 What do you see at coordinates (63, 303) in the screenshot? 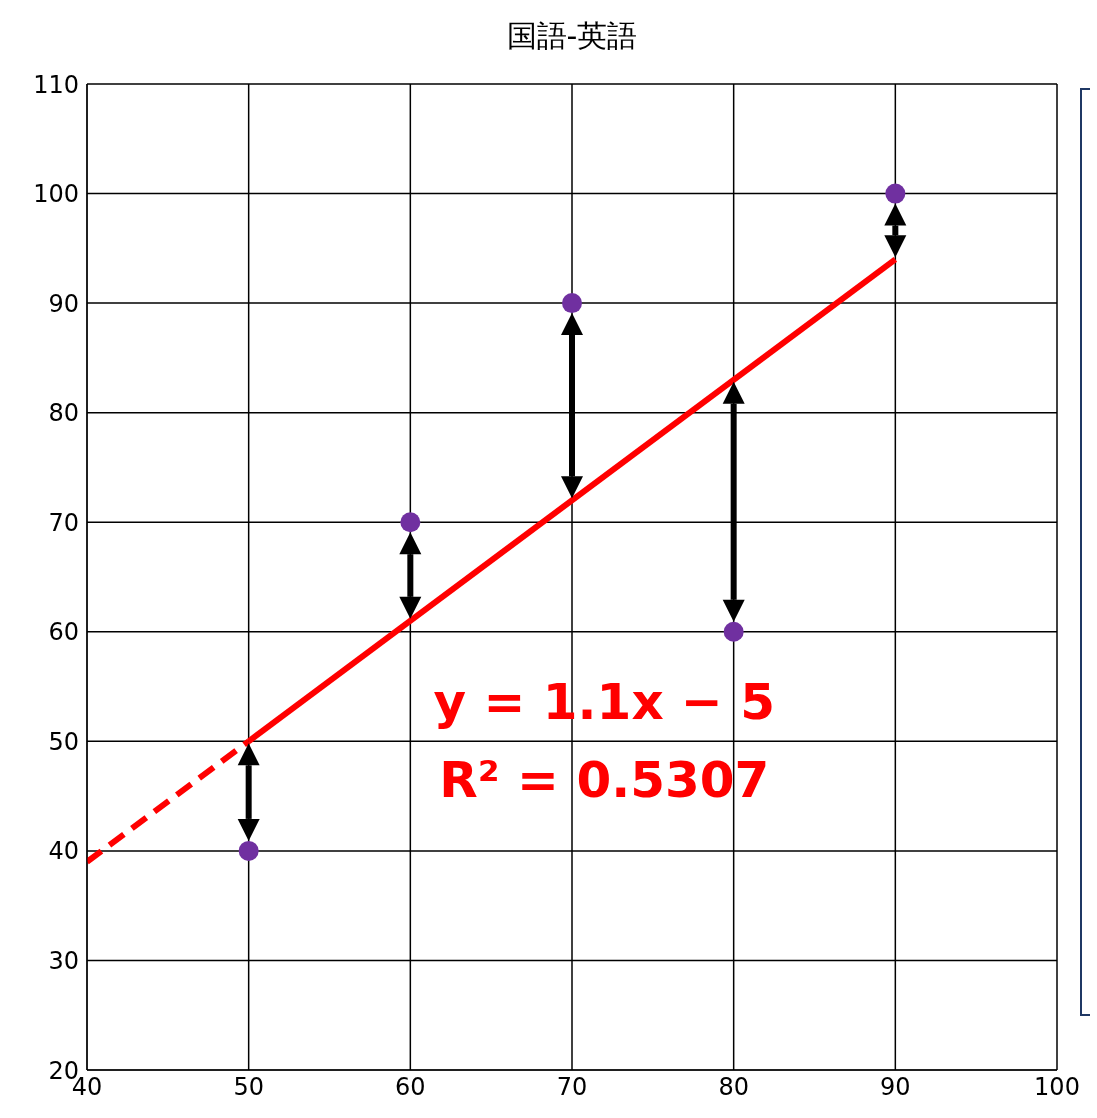
I see `y-tick-label: 90` at bounding box center [63, 303].